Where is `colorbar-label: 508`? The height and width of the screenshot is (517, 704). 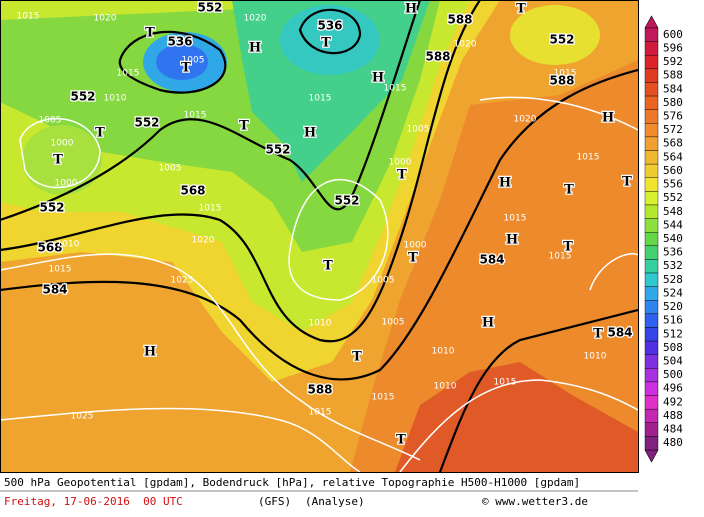 colorbar-label: 508 is located at coordinates (673, 347).